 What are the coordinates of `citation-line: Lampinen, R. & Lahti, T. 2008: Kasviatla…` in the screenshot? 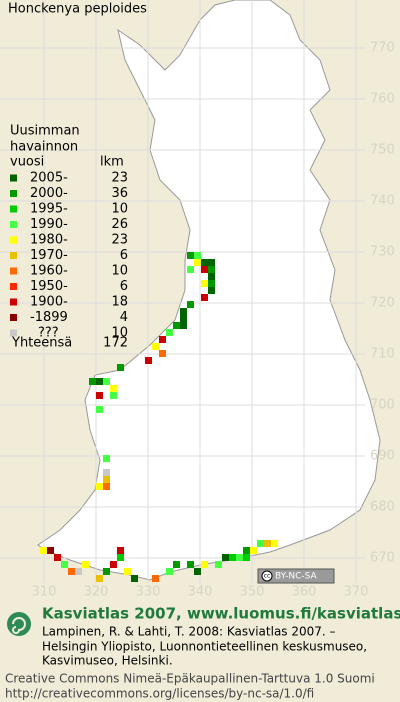 It's located at (189, 632).